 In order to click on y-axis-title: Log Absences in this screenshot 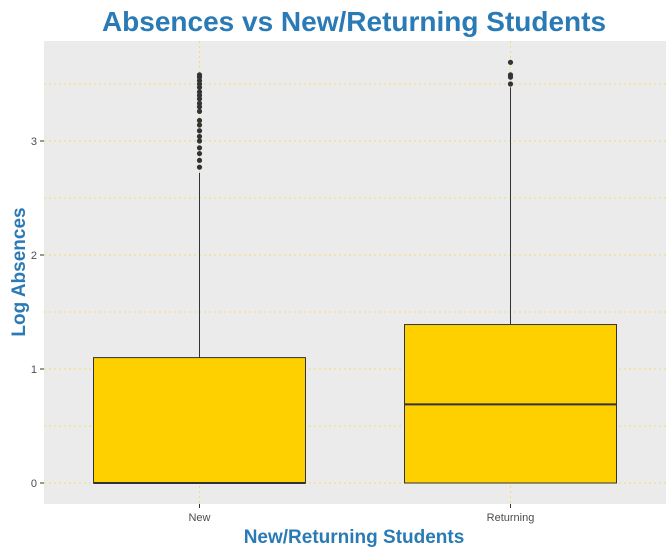, I will do `click(19, 271)`.